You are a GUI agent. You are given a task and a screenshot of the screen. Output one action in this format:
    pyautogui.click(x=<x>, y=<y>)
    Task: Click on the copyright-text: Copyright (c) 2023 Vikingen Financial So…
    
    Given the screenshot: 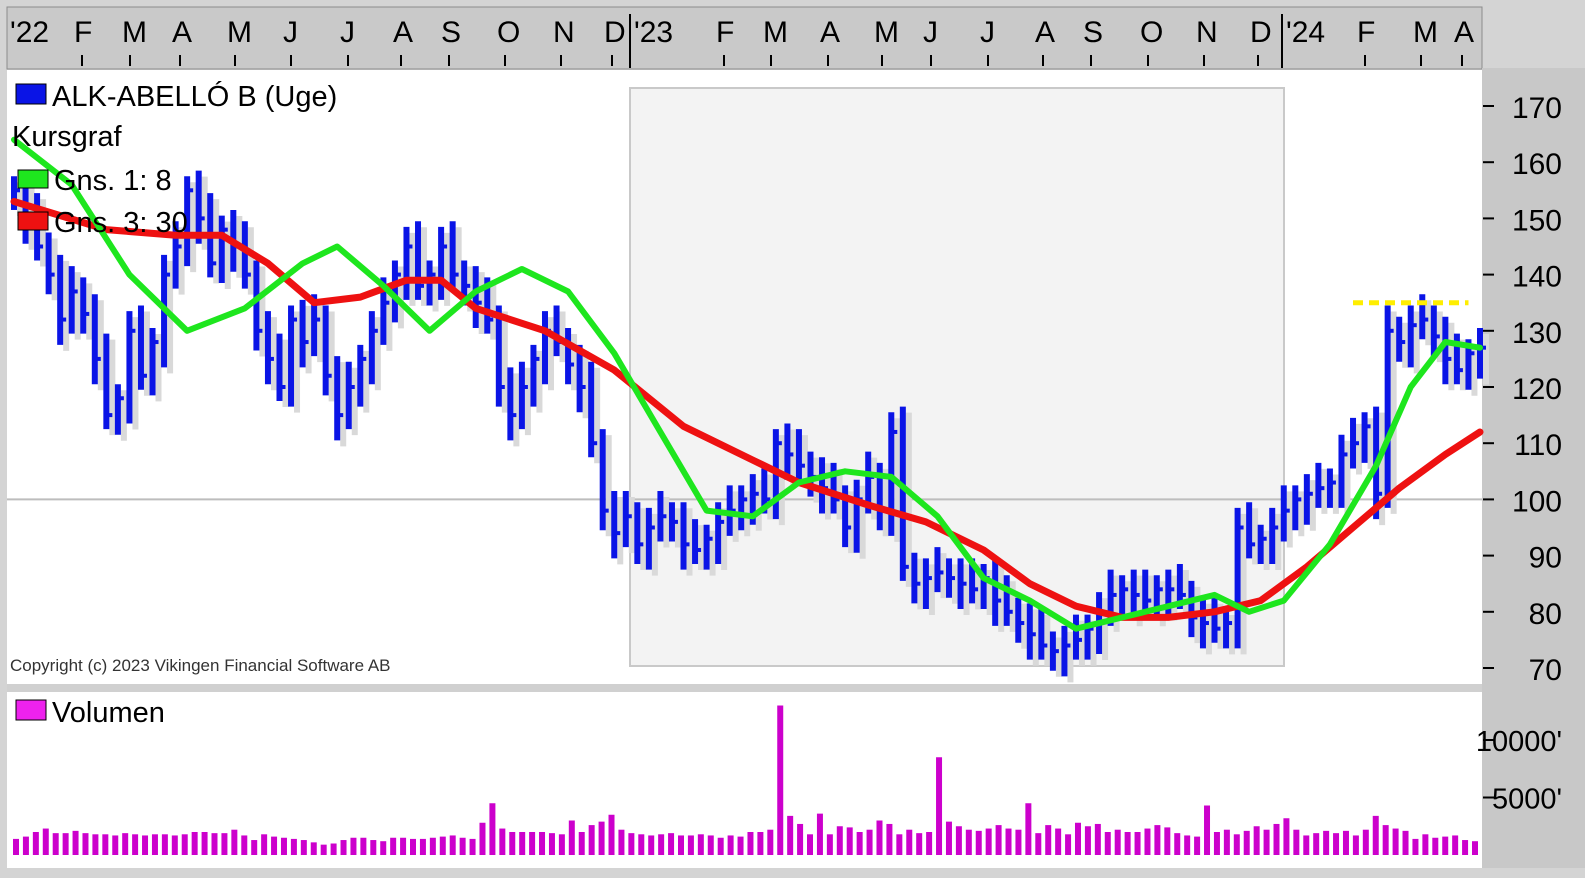 What is the action you would take?
    pyautogui.click(x=200, y=665)
    